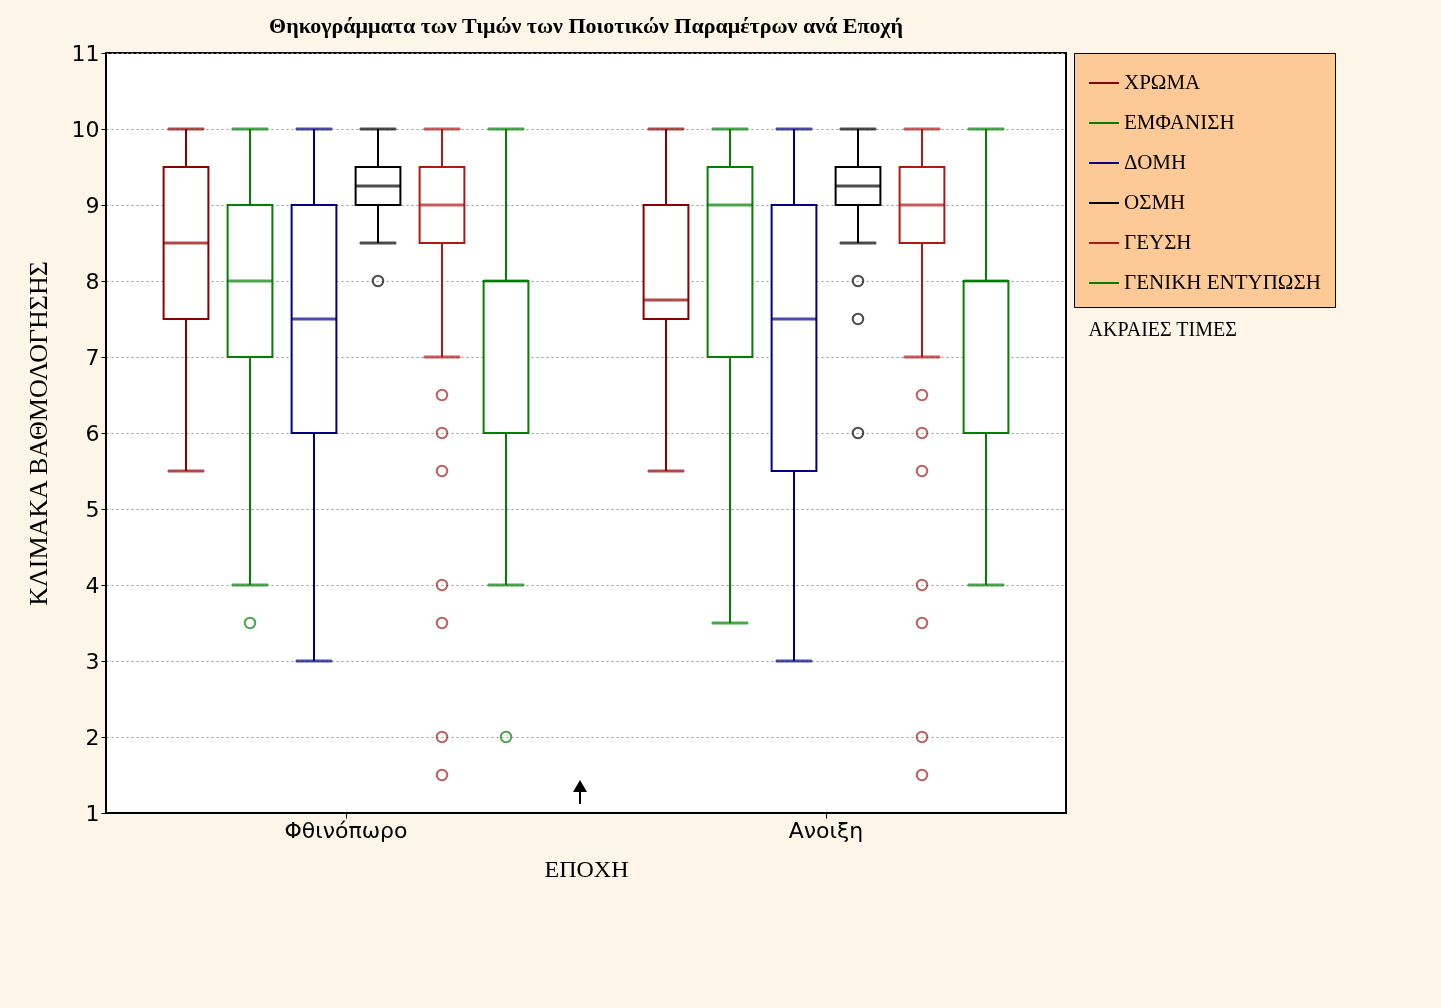  Describe the element at coordinates (92, 281) in the screenshot. I see `y-tick-label: 8` at that location.